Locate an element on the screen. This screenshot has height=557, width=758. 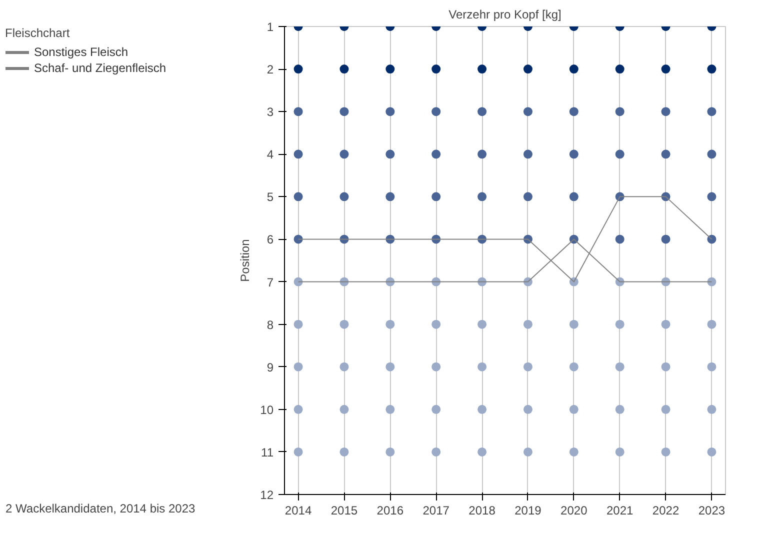
y-tick-label: 2 is located at coordinates (270, 69).